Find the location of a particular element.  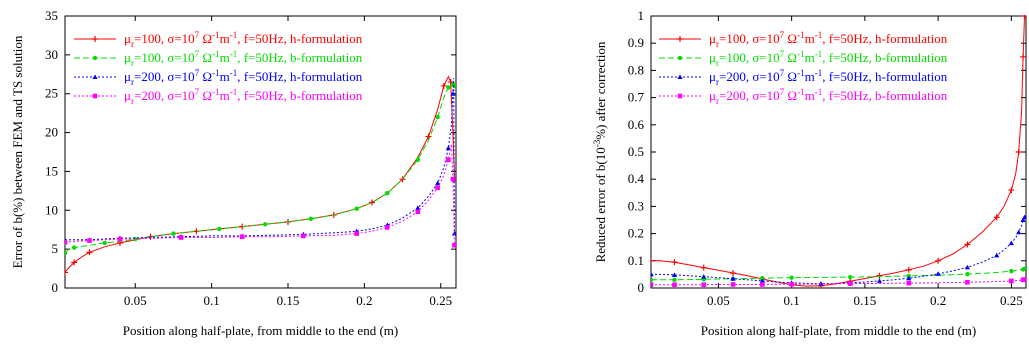

y-tick-label: 35 is located at coordinates (51, 15).